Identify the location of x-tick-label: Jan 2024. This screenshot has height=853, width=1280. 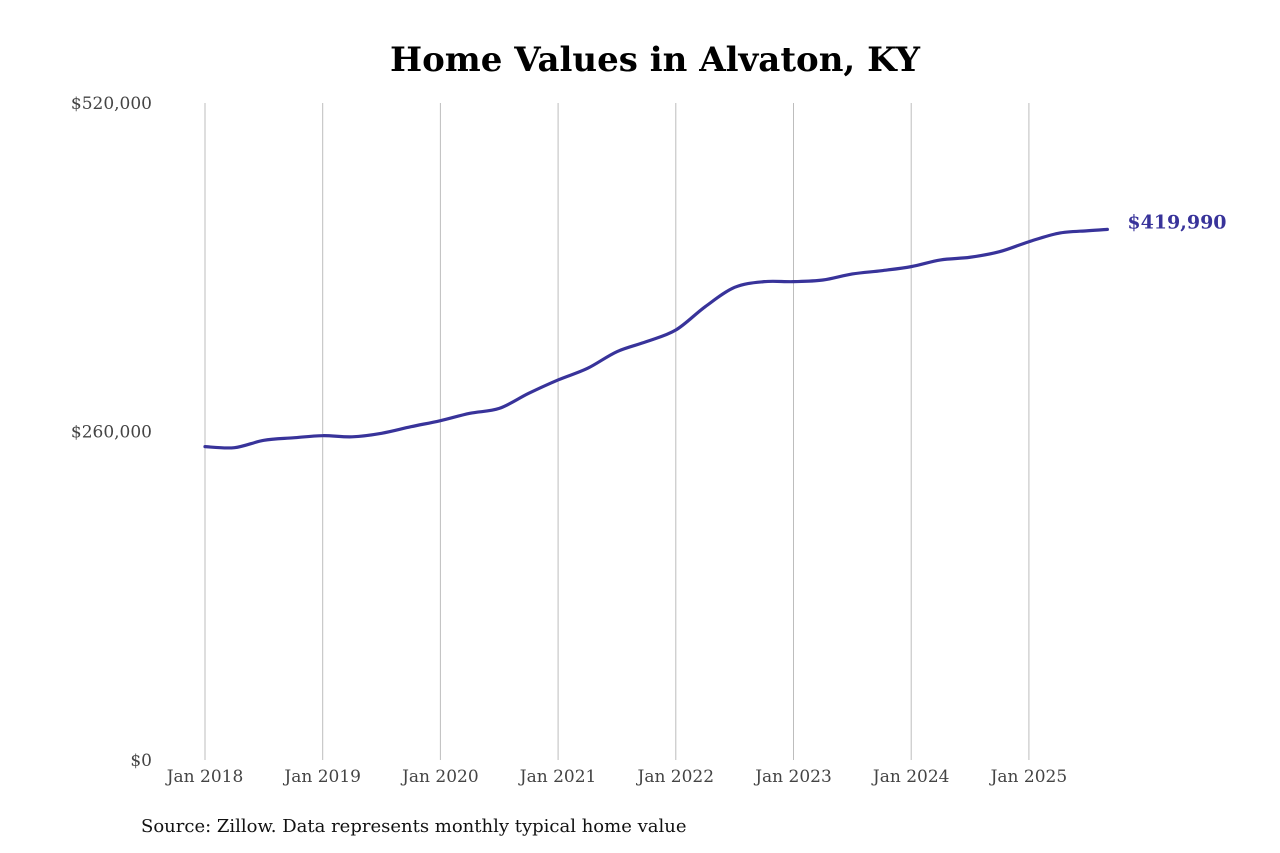
(910, 777).